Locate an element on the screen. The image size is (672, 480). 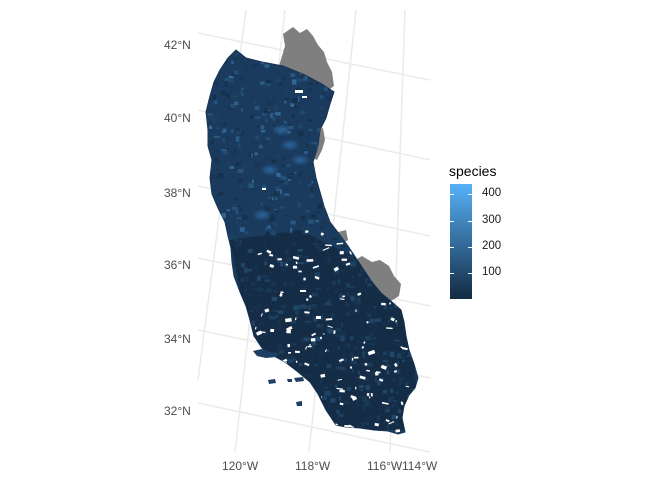
y-tick-label: 40°N is located at coordinates (177, 118).